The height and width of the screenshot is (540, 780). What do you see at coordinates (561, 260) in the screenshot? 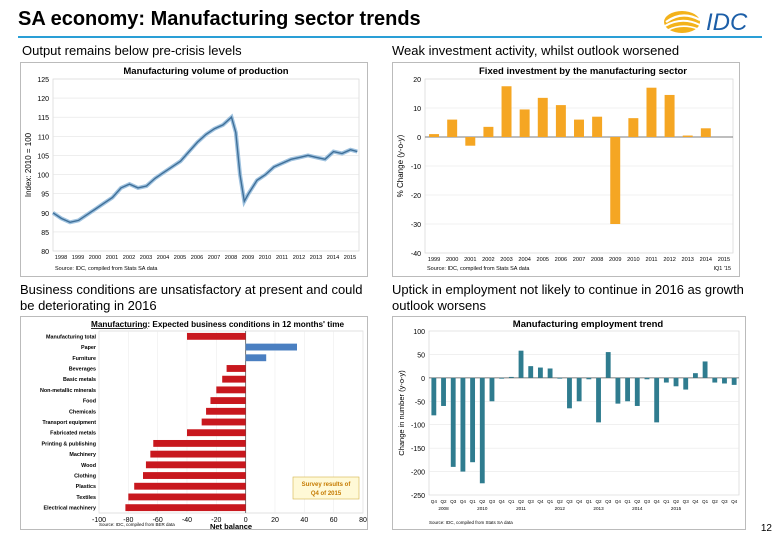
I see `x-tick-label: 2006` at bounding box center [561, 260].